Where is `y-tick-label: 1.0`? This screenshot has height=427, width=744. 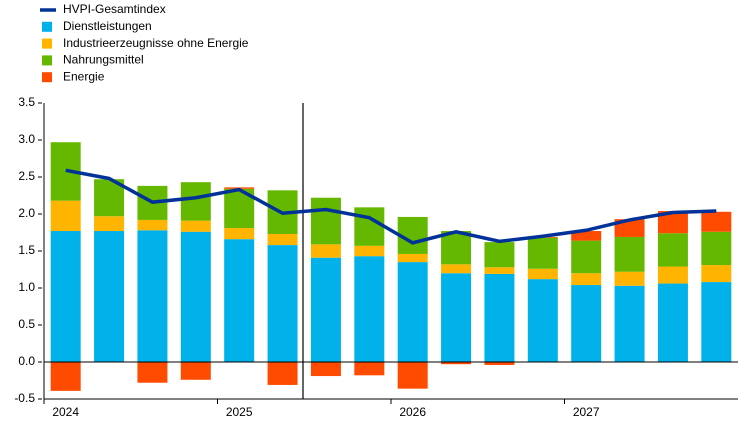 y-tick-label: 1.0 is located at coordinates (26, 287).